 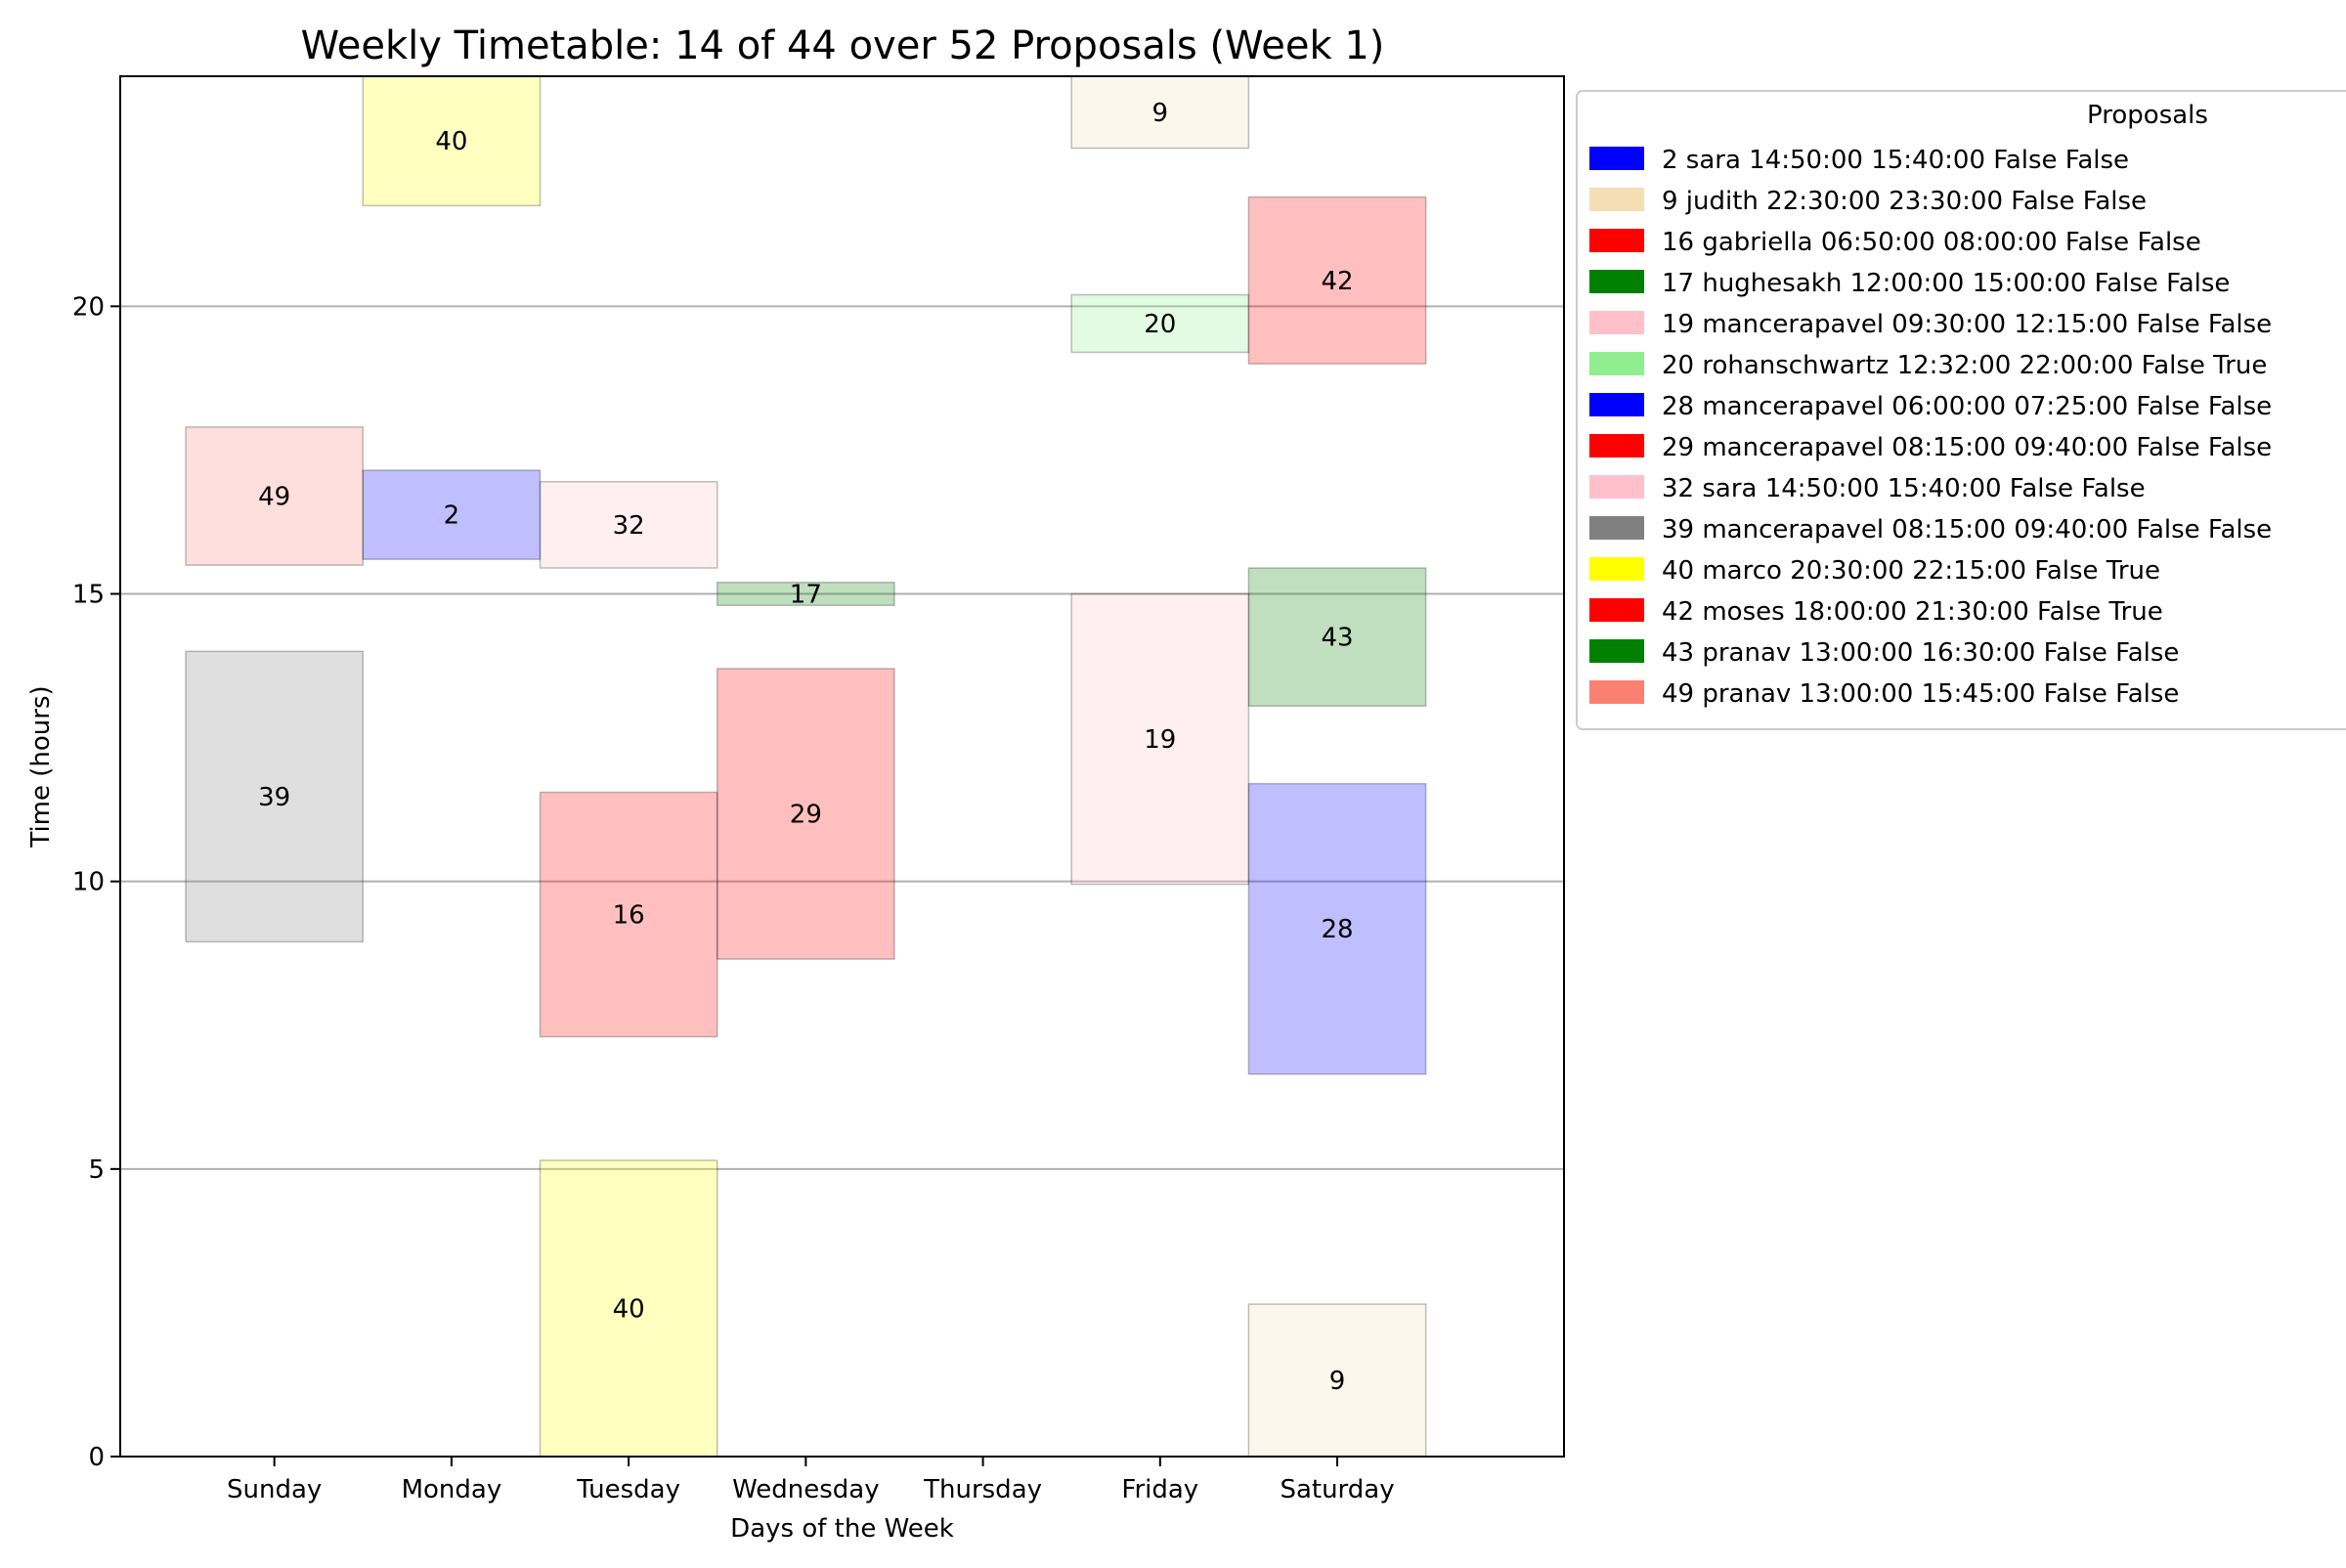 I want to click on y-tick-label: 10, so click(x=89, y=883).